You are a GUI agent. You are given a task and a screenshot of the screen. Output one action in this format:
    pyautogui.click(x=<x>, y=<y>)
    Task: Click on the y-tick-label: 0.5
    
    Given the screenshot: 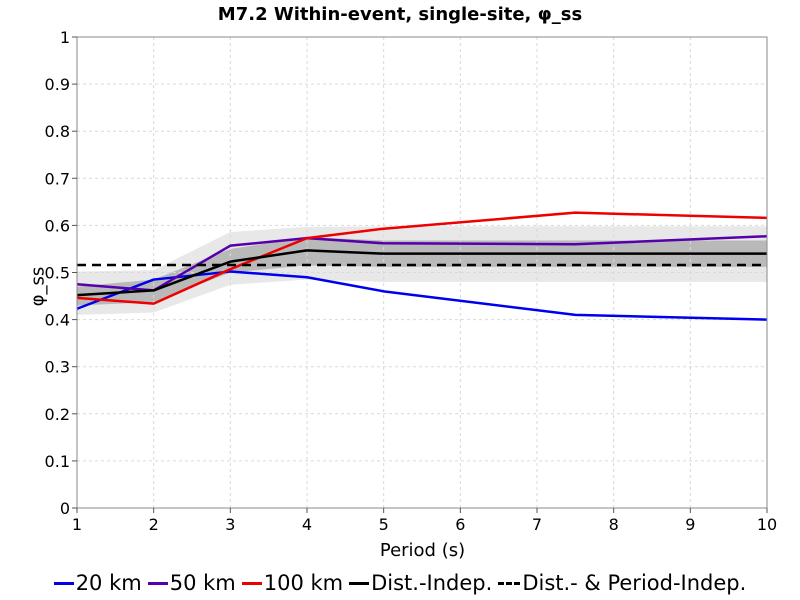 What is the action you would take?
    pyautogui.click(x=57, y=273)
    